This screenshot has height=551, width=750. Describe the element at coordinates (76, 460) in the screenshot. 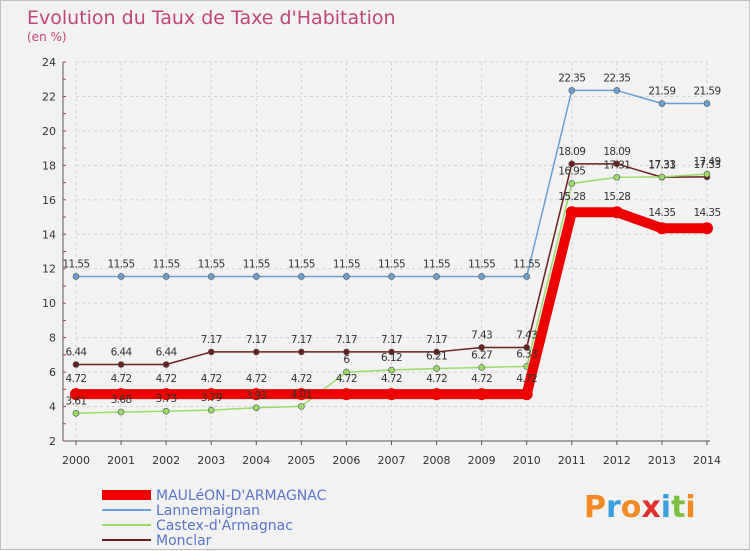

I see `x-tick-label: 2000` at that location.